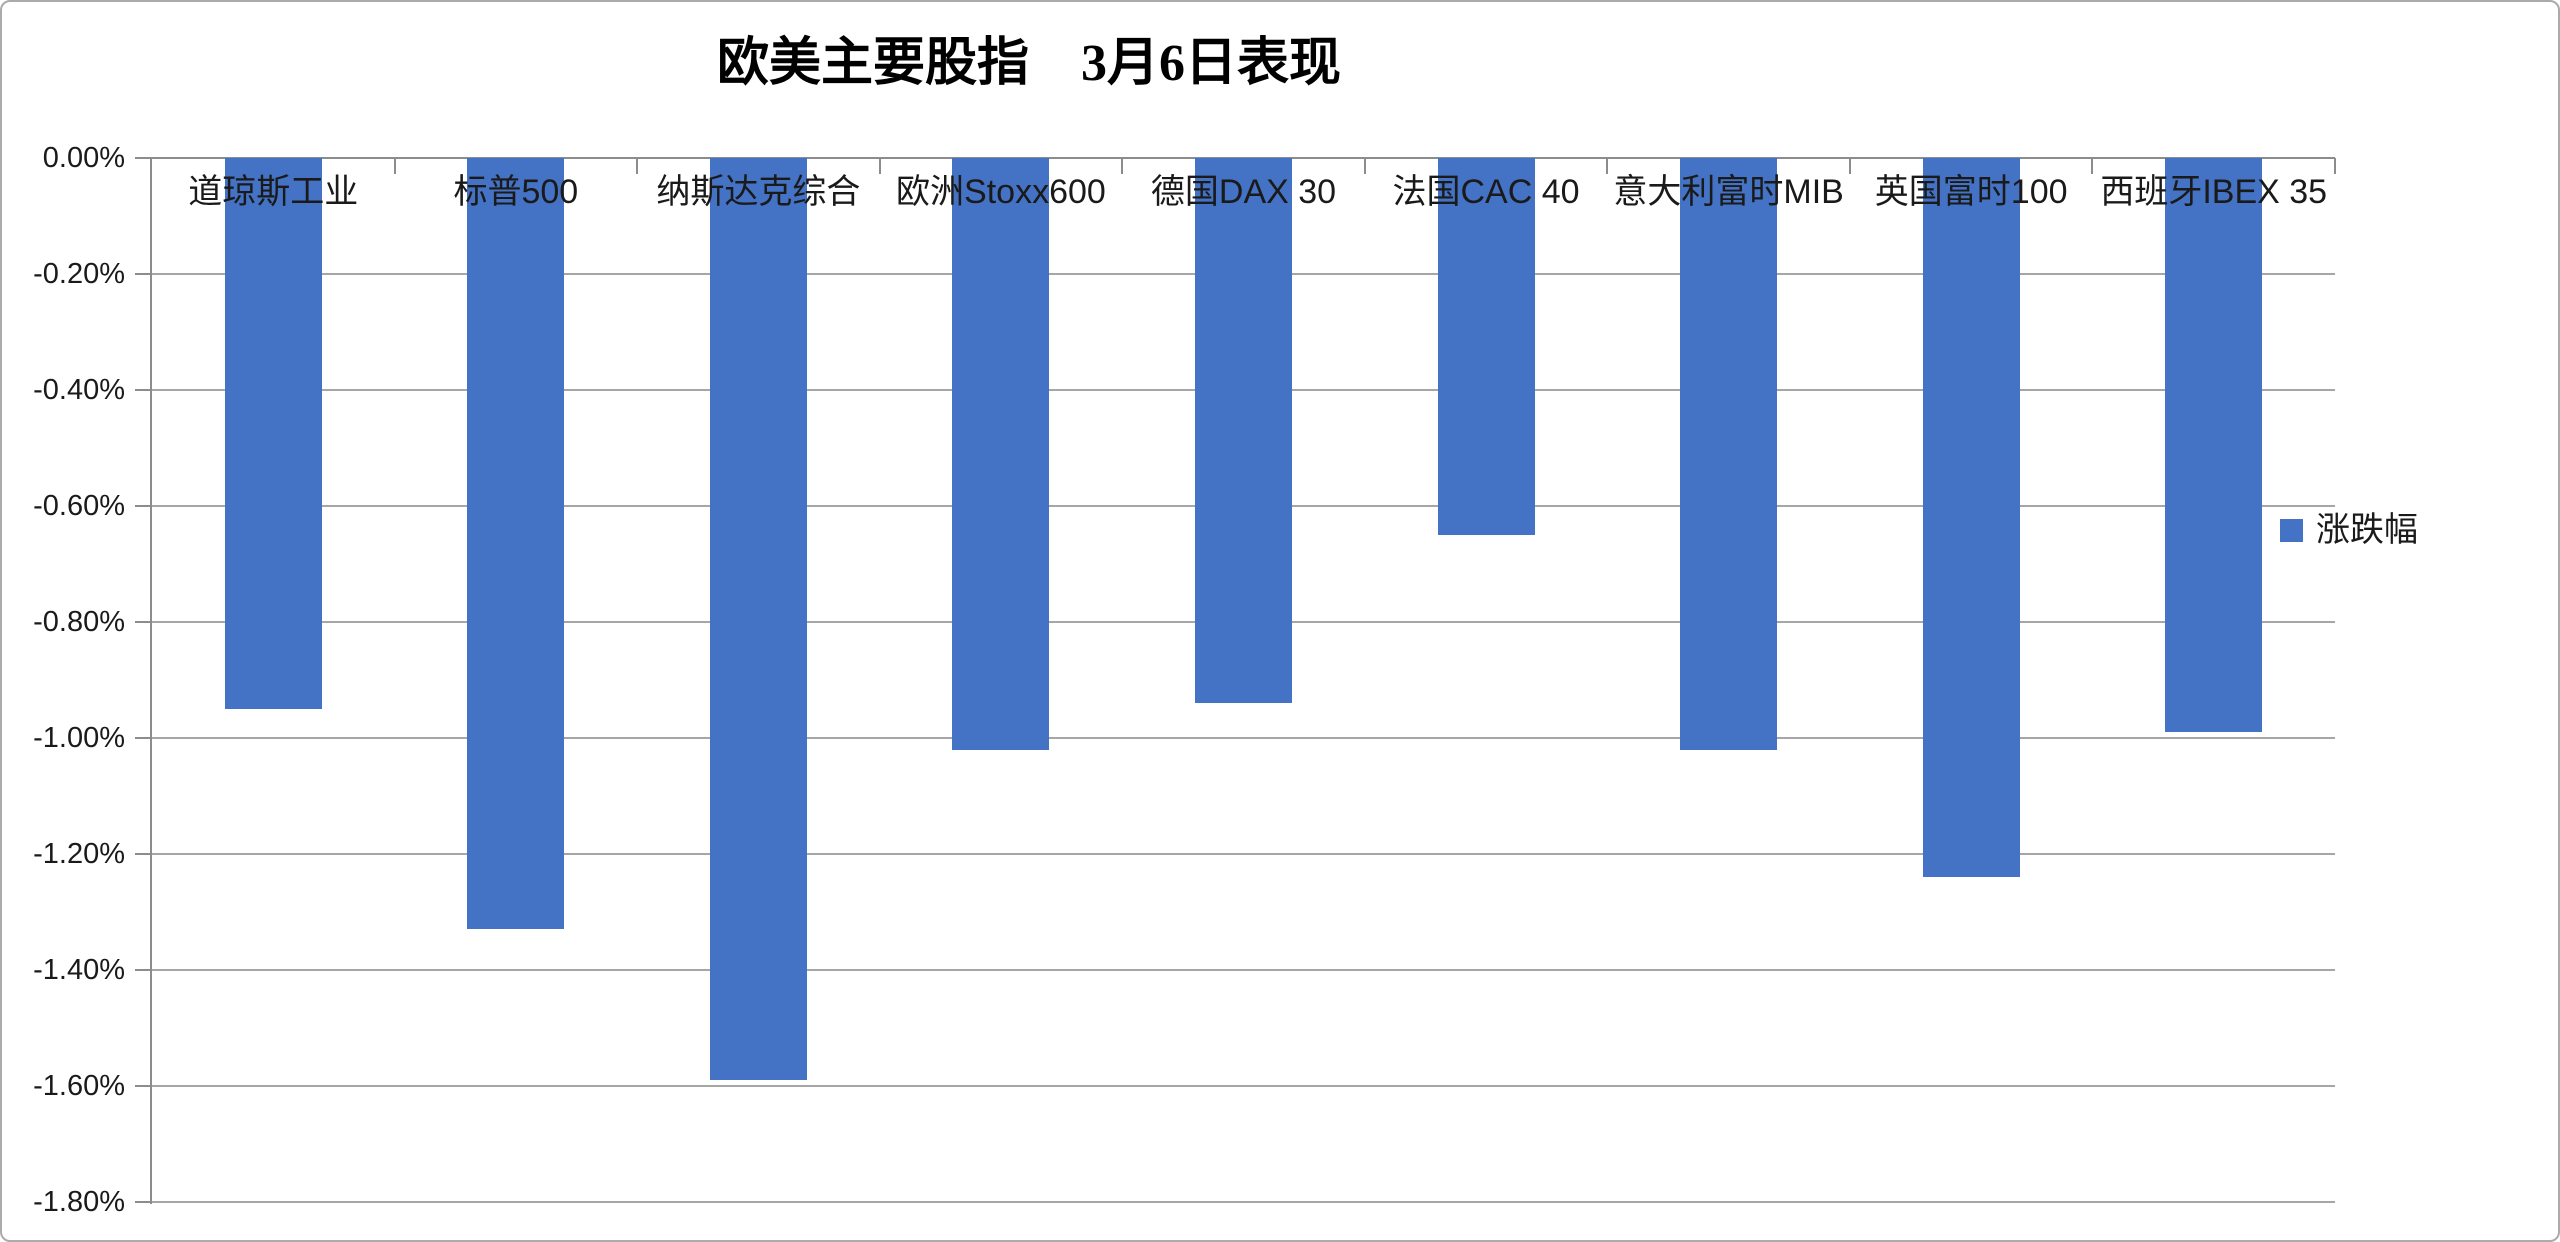 This screenshot has width=2560, height=1242. I want to click on category-label: 纳斯达克综合, so click(758, 192).